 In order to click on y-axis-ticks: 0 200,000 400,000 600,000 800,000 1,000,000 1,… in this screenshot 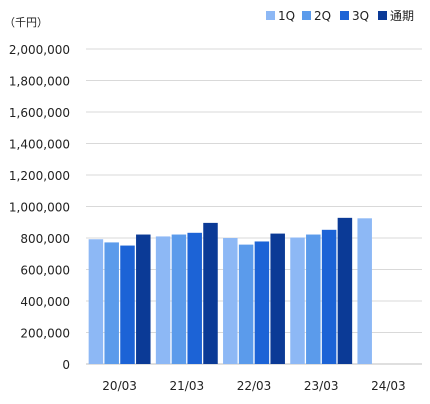, I will do `click(39, 207)`.